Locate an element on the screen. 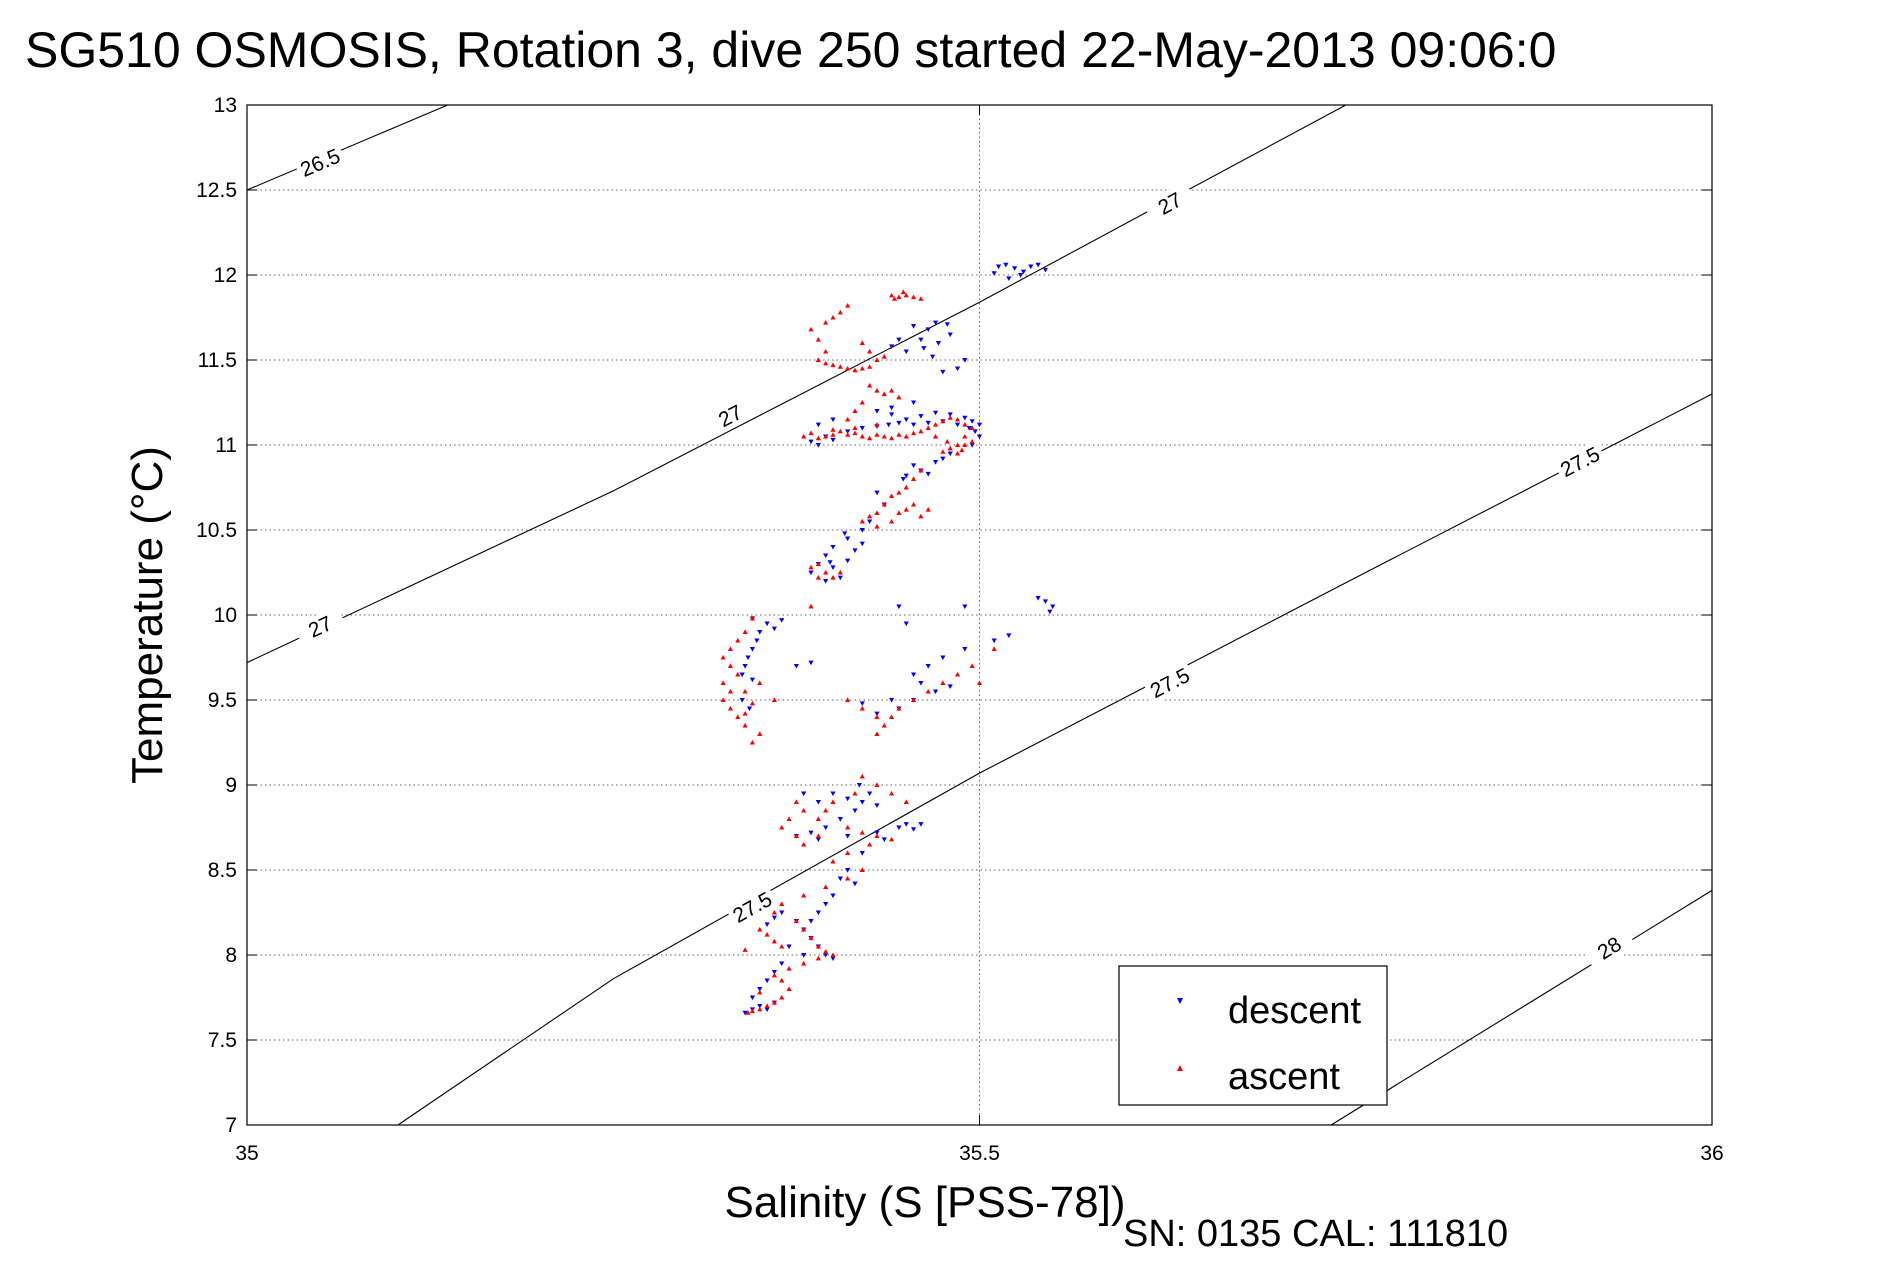 The image size is (1891, 1262). y-tick-label: 9.5 is located at coordinates (222, 700).